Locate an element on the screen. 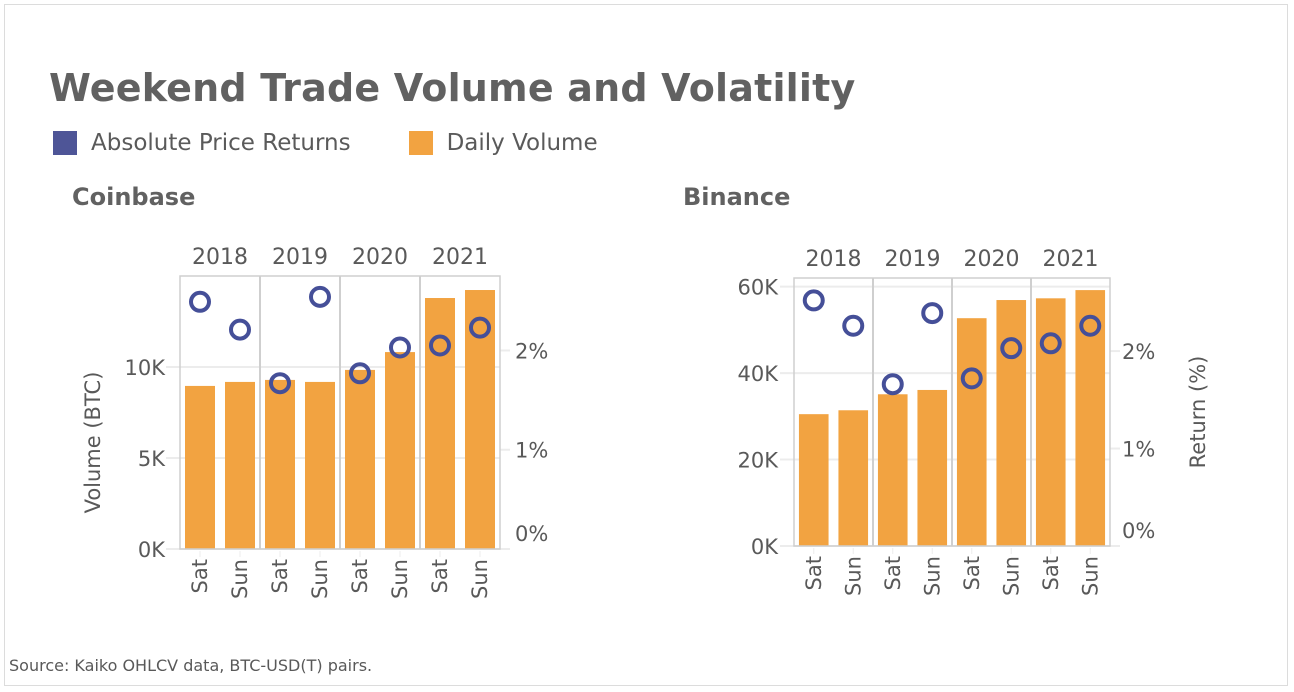 The image size is (1294, 692). chart-title: Weekend Trade Volume and Volatility is located at coordinates (452, 88).